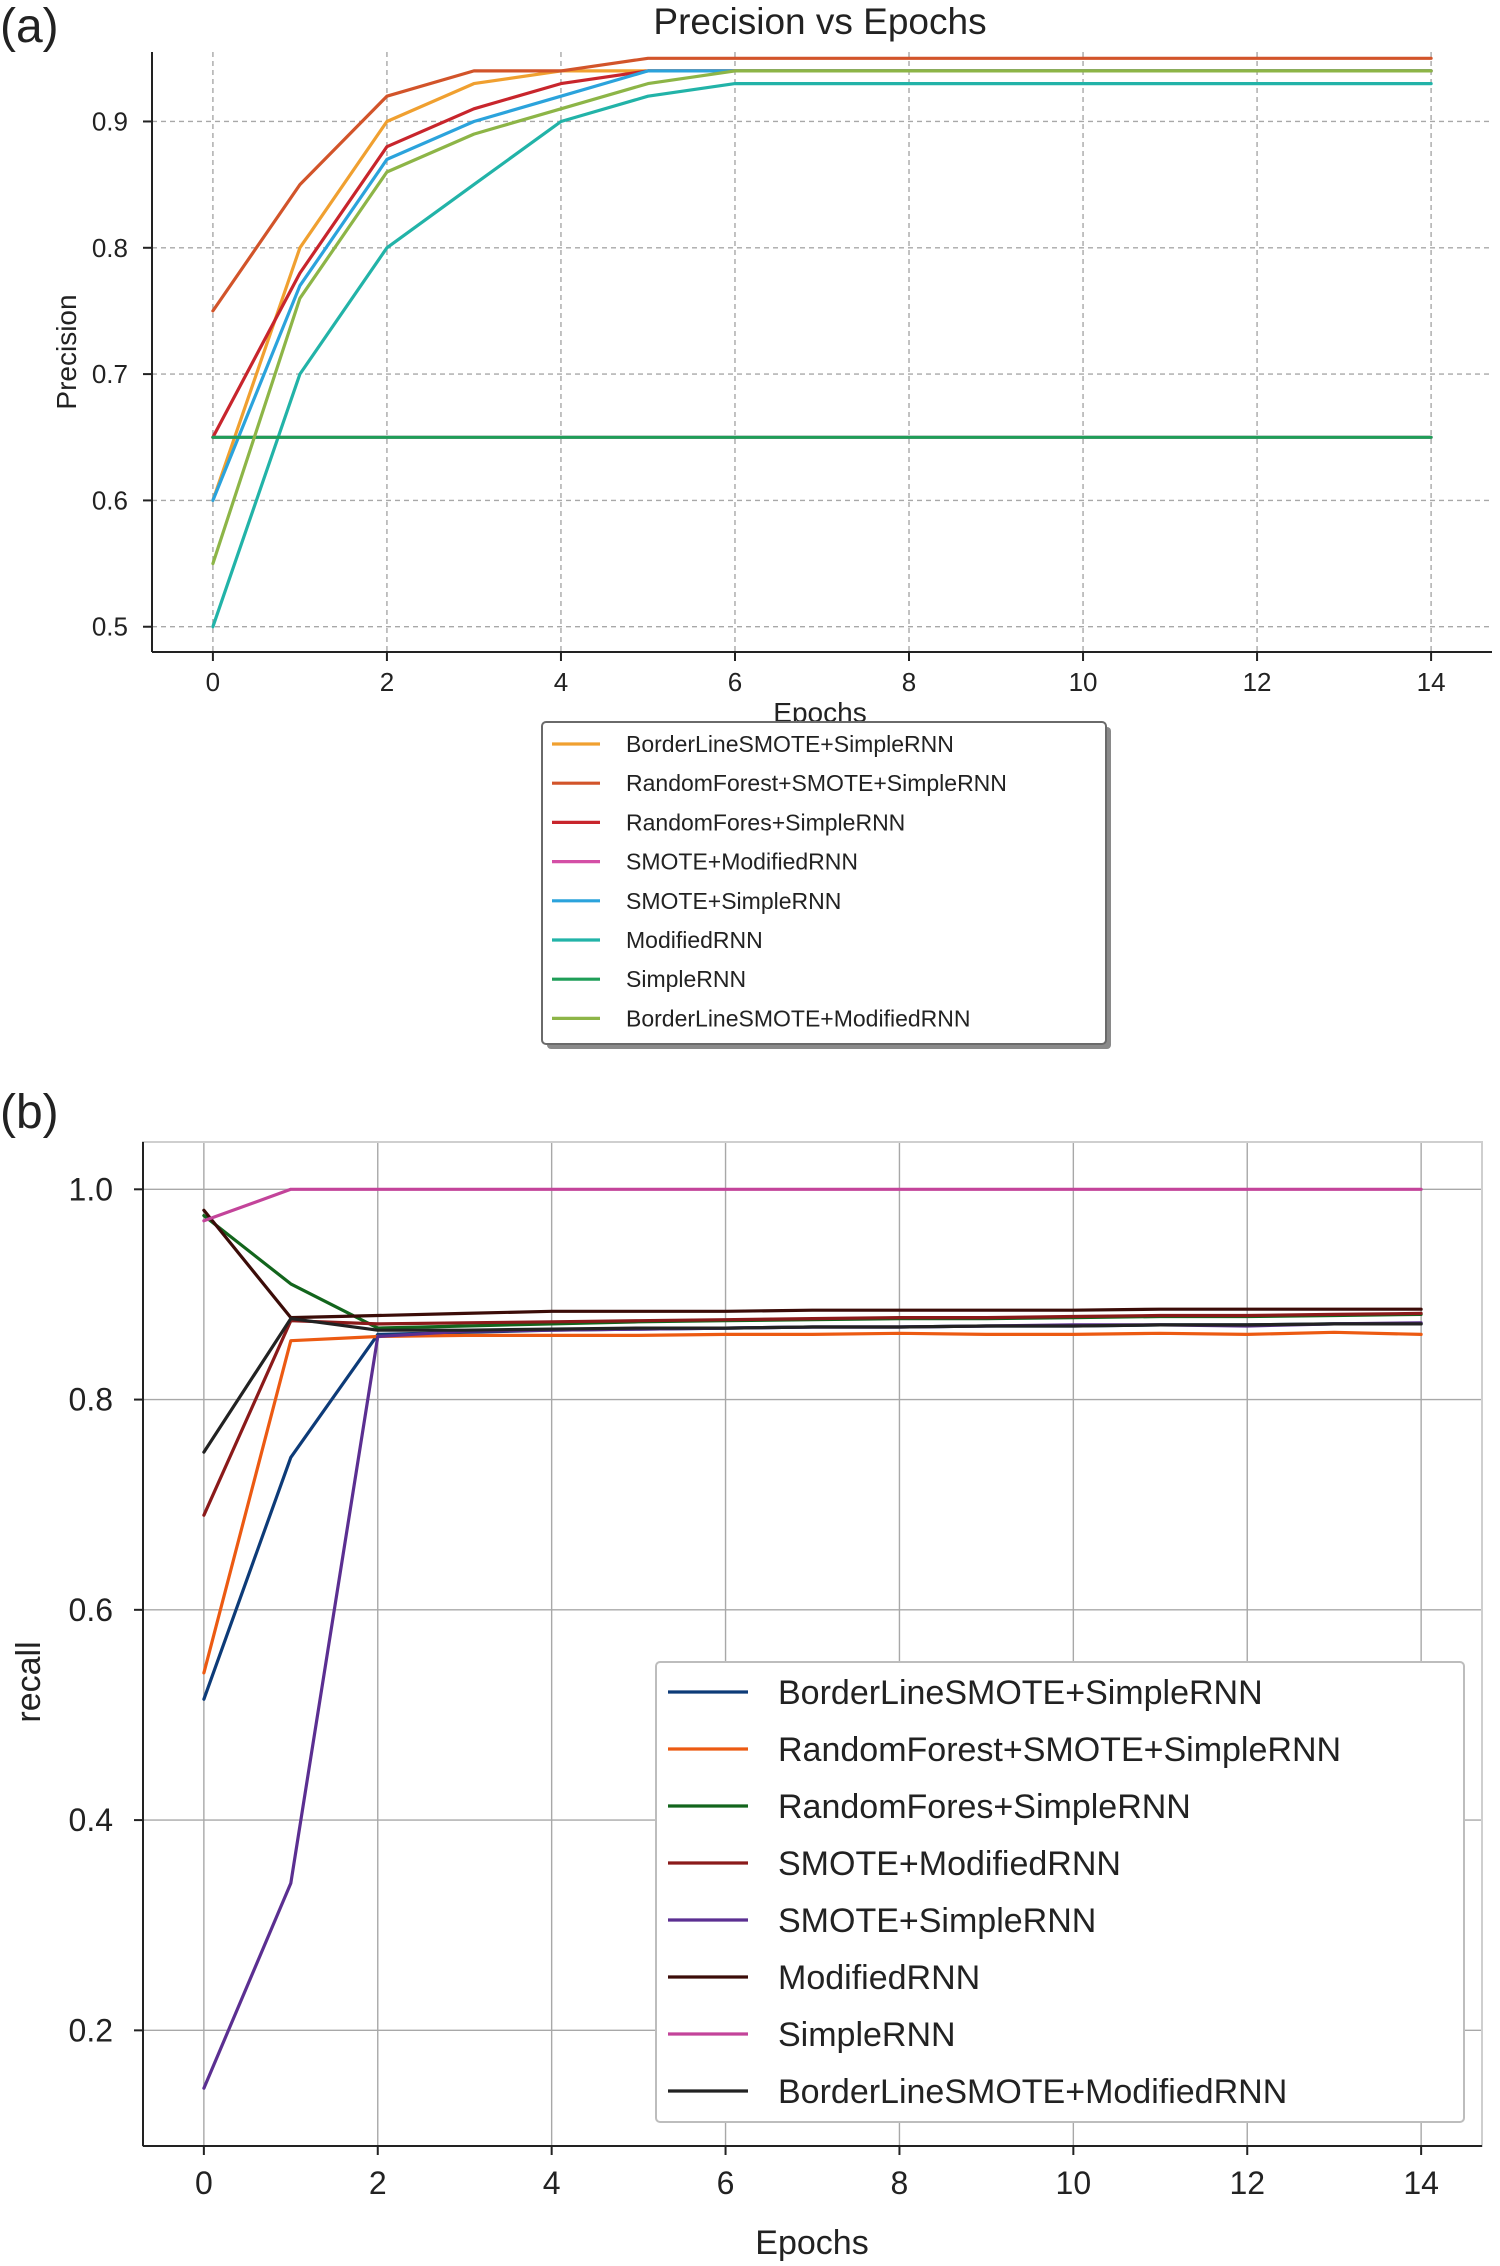  I want to click on chart-title: Precision vs Epochs, so click(819, 21).